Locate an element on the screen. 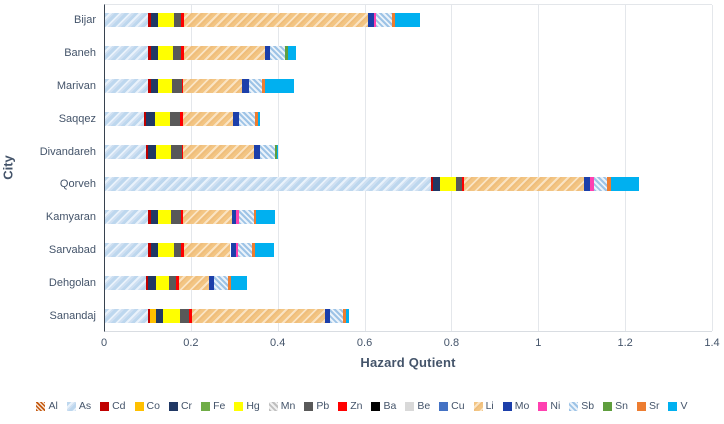 The width and height of the screenshot is (724, 424). bar-row-baneh is located at coordinates (409, 53).